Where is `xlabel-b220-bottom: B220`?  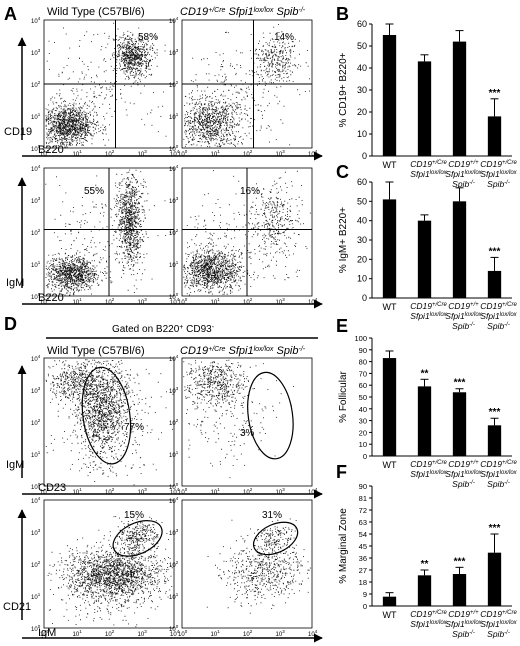
xlabel-b220-bottom: B220 is located at coordinates (51, 298).